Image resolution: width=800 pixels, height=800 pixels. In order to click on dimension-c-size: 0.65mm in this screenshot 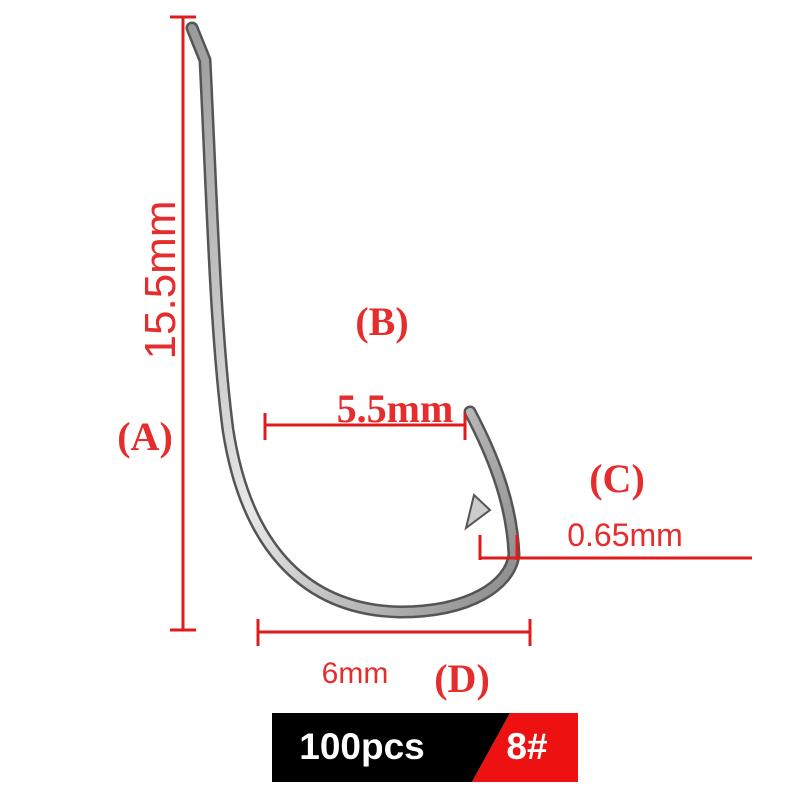, I will do `click(625, 535)`.